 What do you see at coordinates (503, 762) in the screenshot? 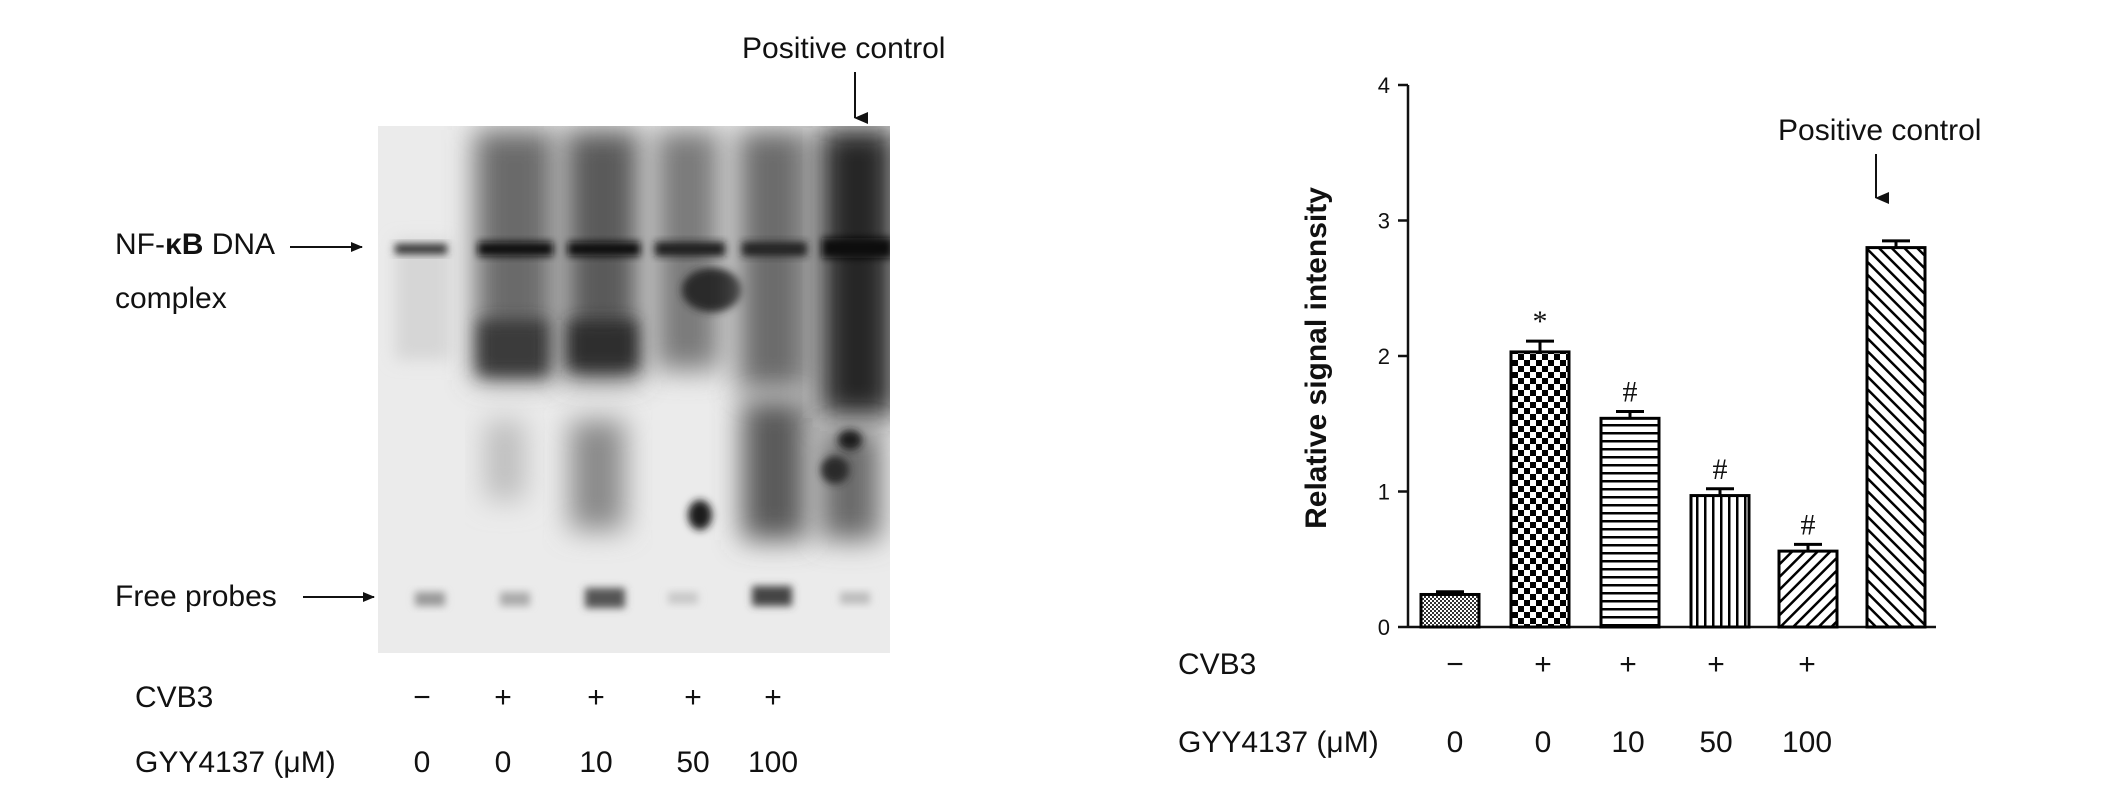
I see `gel-gyy-value-1: 0` at bounding box center [503, 762].